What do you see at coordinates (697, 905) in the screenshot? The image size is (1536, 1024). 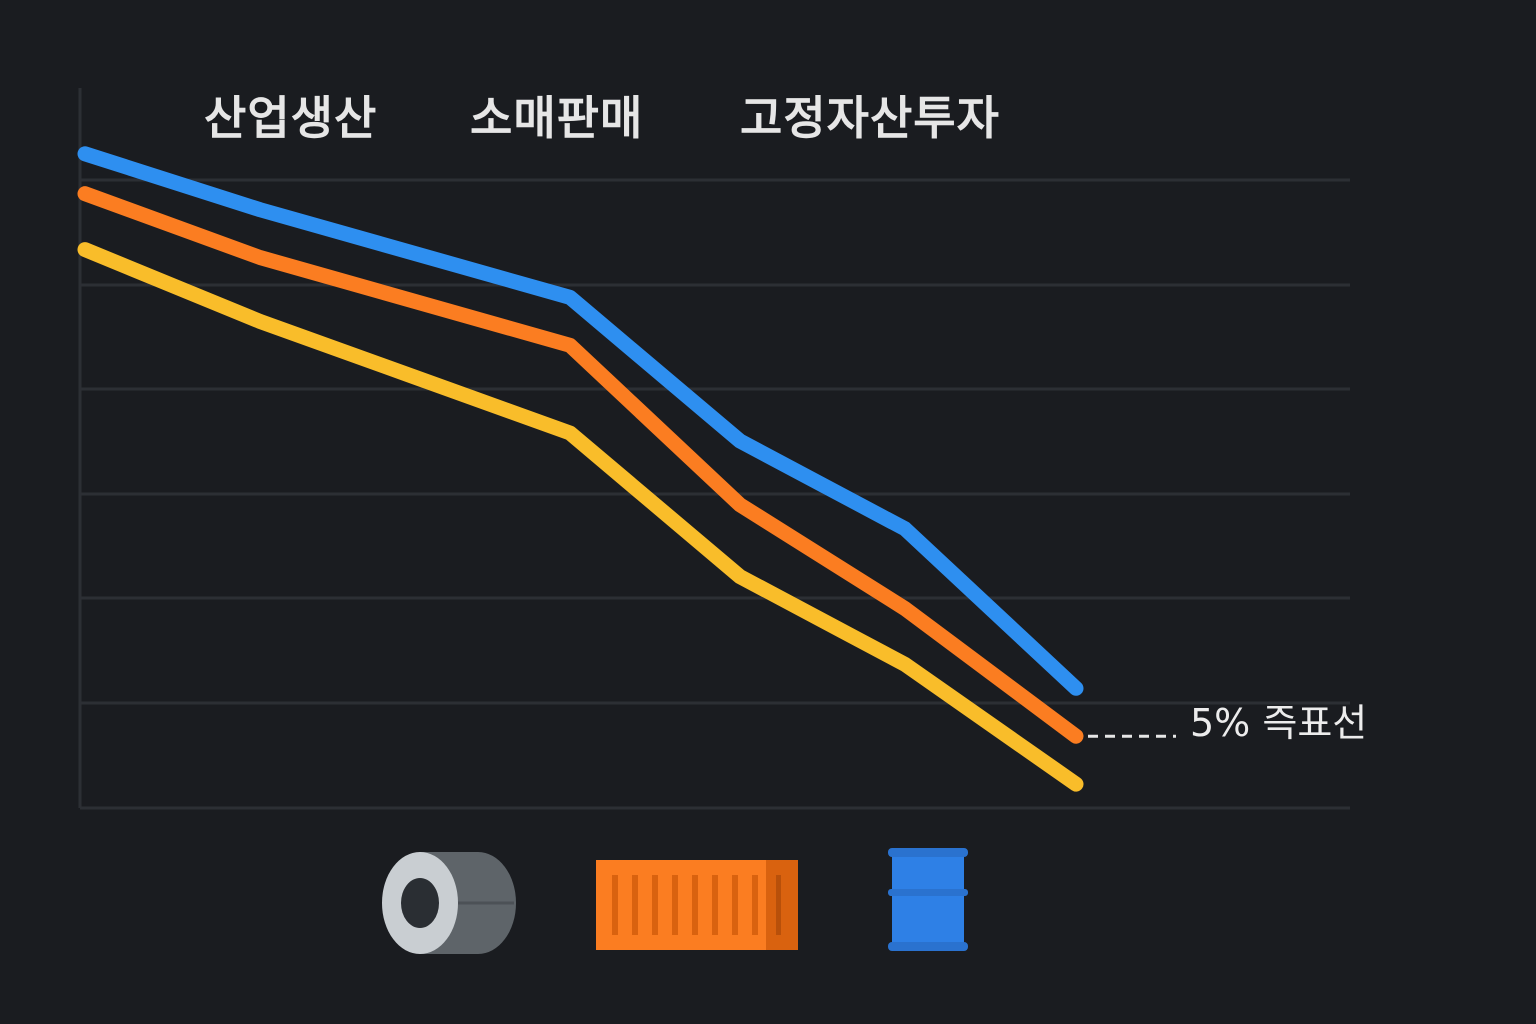 I see `shipping-container-icon` at bounding box center [697, 905].